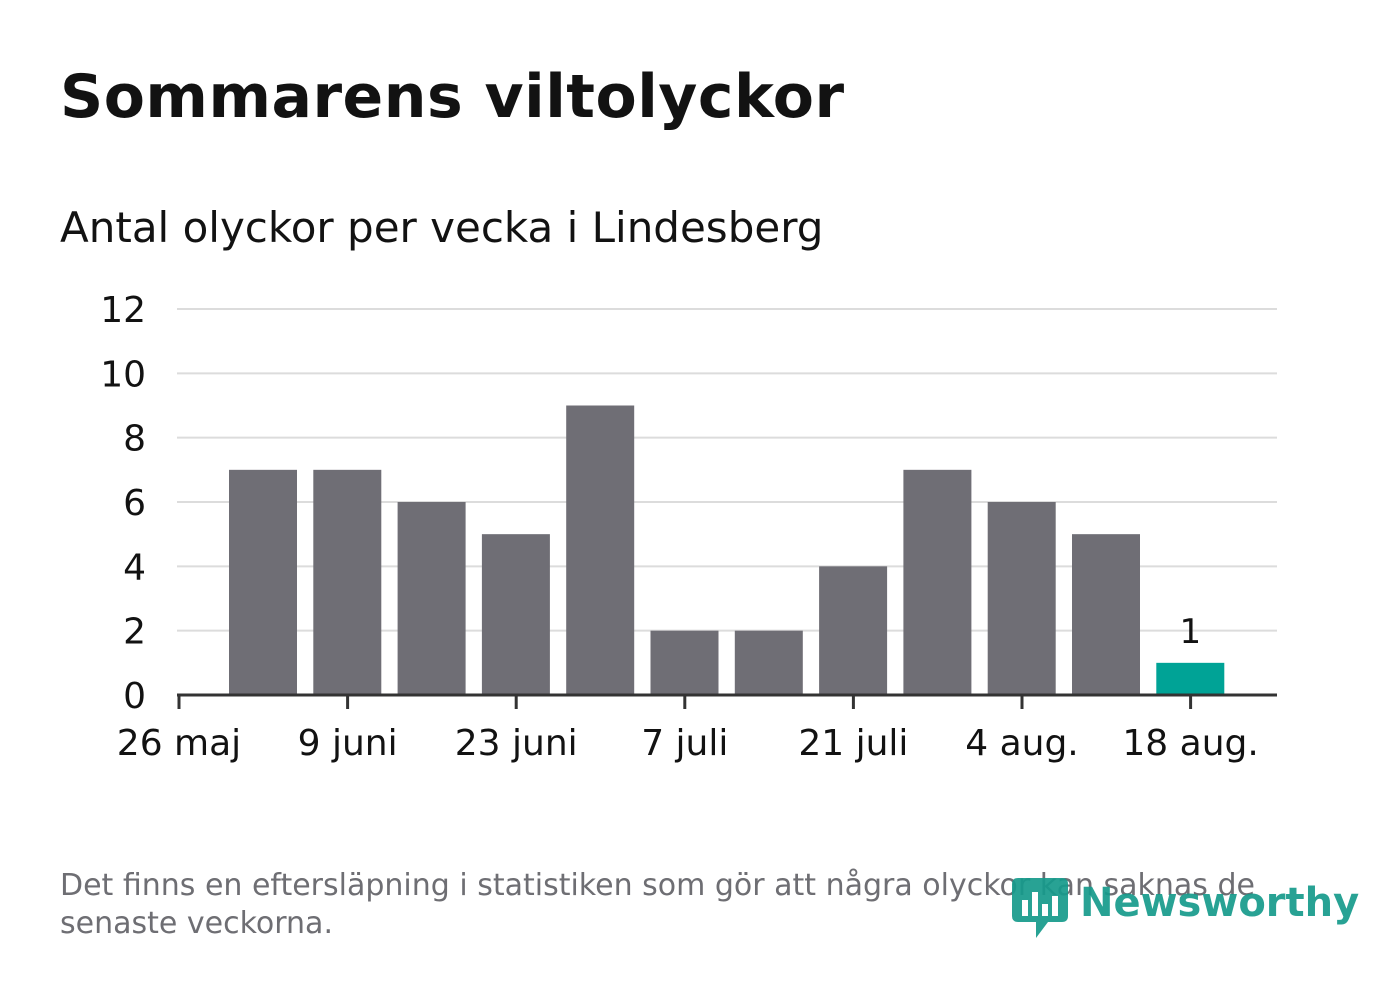 Image resolution: width=1382 pixels, height=999 pixels. What do you see at coordinates (134, 503) in the screenshot?
I see `y-tick-label: 6` at bounding box center [134, 503].